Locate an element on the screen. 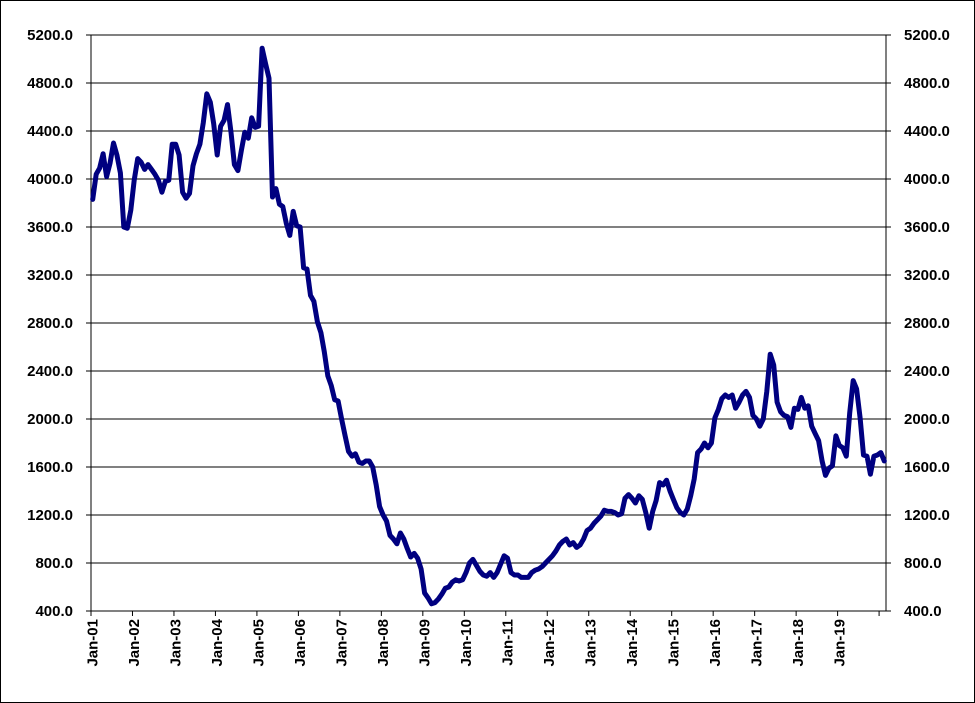 Image resolution: width=975 pixels, height=703 pixels. x-tick-label: Jan-09 is located at coordinates (425, 643).